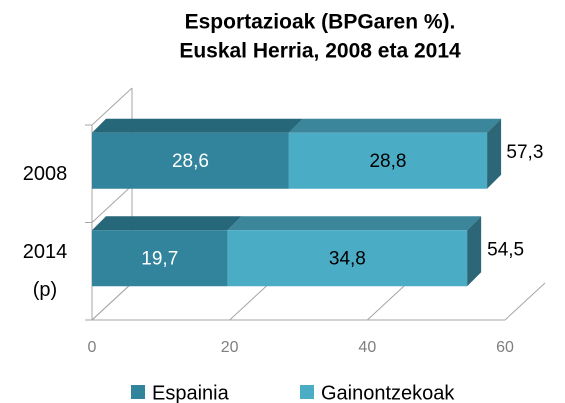 Image resolution: width=565 pixels, height=403 pixels. Describe the element at coordinates (524, 152) in the screenshot. I see `total-label: 57,3` at that location.